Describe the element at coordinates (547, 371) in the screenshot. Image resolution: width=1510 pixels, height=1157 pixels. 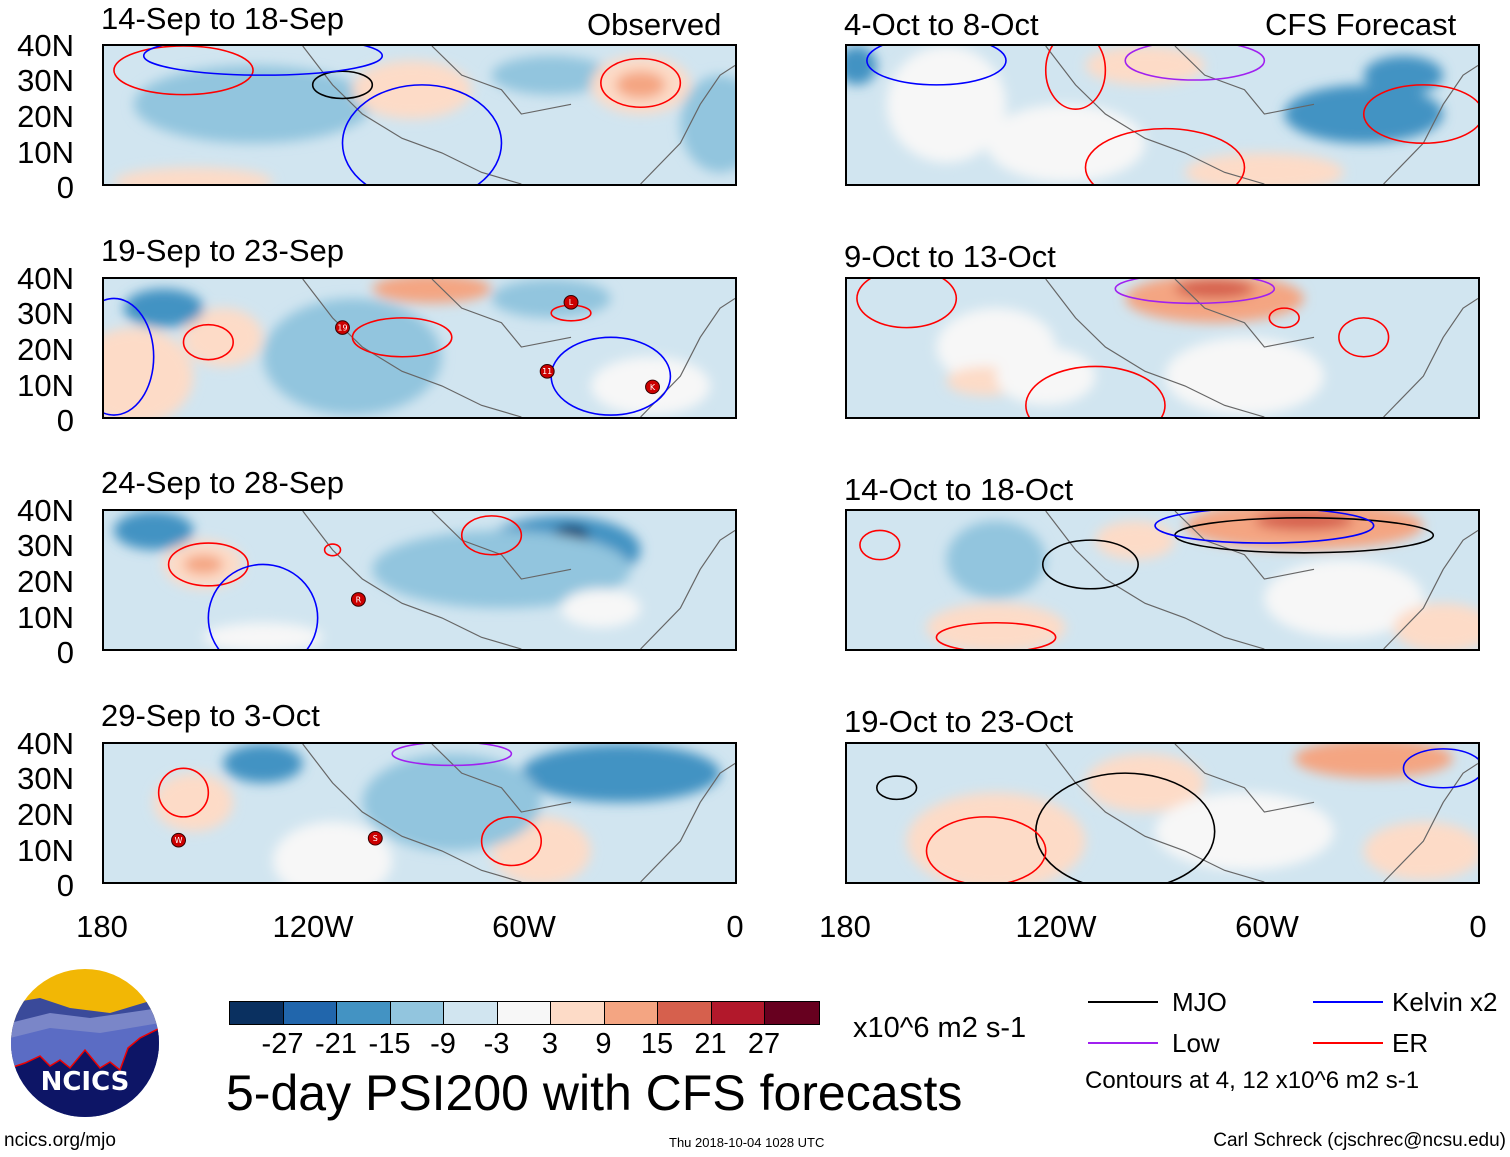
I see `storm-marker: 11` at that location.